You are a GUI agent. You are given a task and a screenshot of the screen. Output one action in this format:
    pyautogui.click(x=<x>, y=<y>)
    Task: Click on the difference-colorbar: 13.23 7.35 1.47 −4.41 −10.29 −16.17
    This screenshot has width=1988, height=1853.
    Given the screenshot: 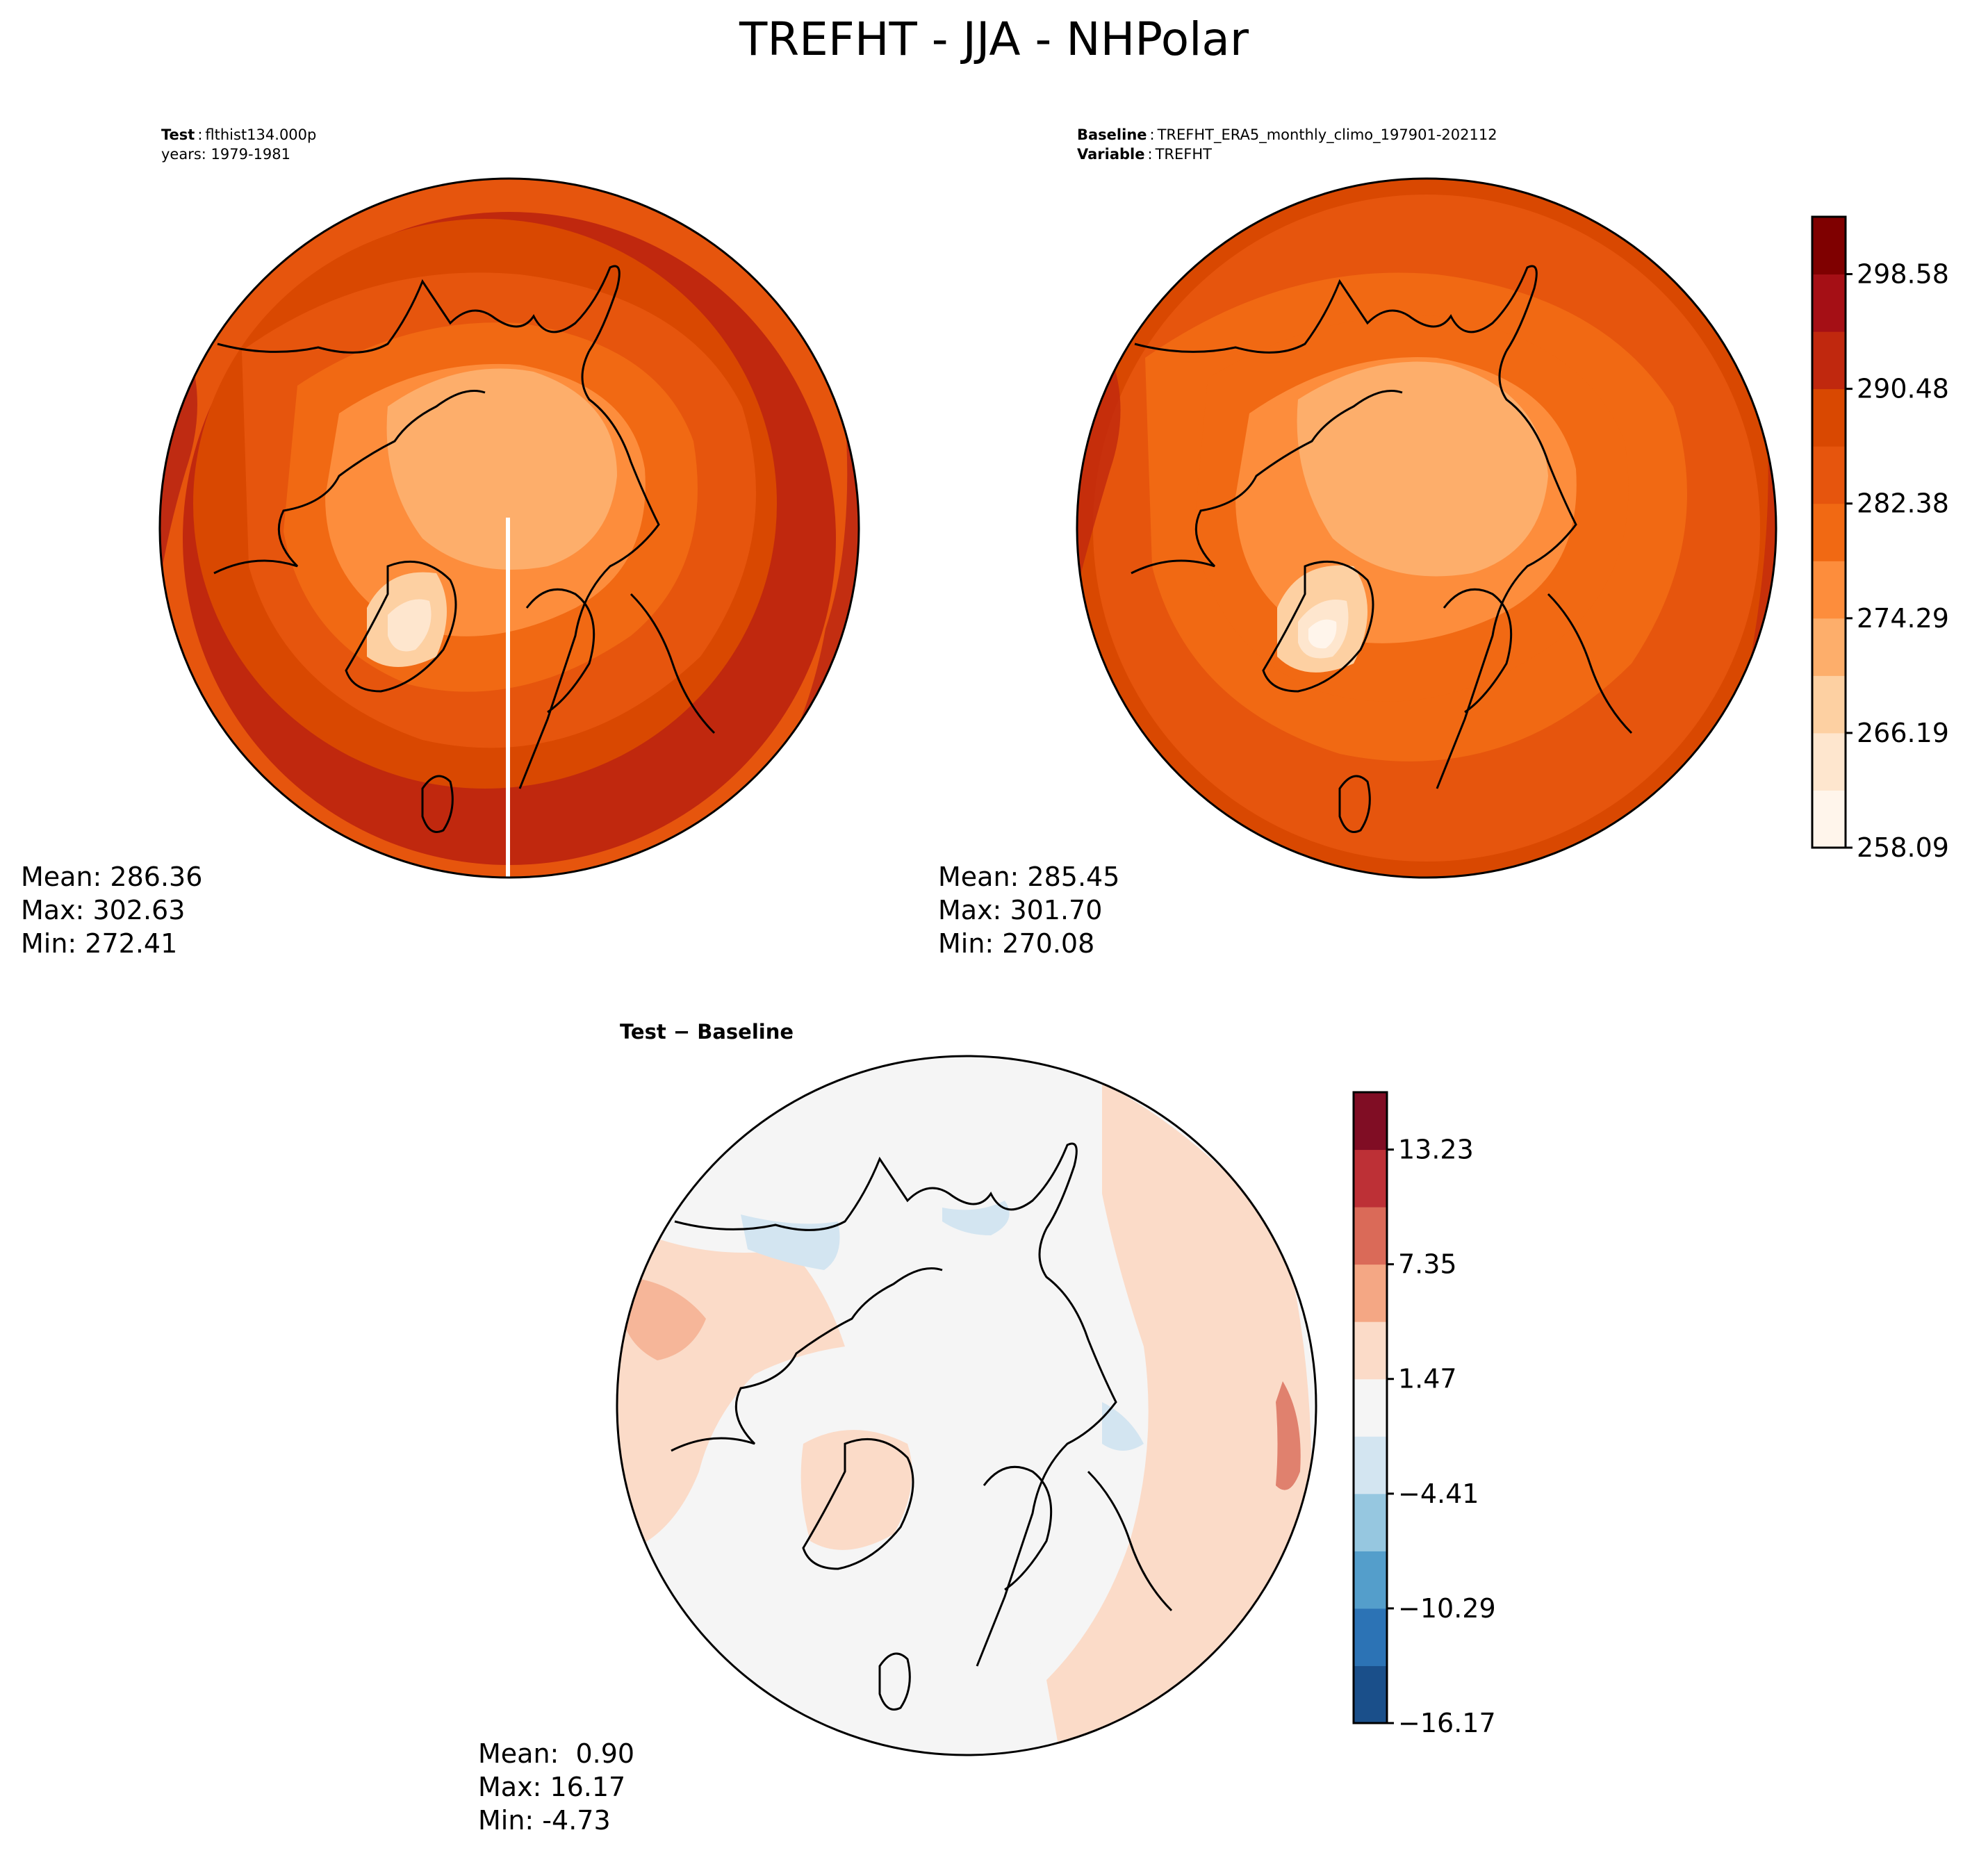 What is the action you would take?
    pyautogui.click(x=1424, y=1414)
    